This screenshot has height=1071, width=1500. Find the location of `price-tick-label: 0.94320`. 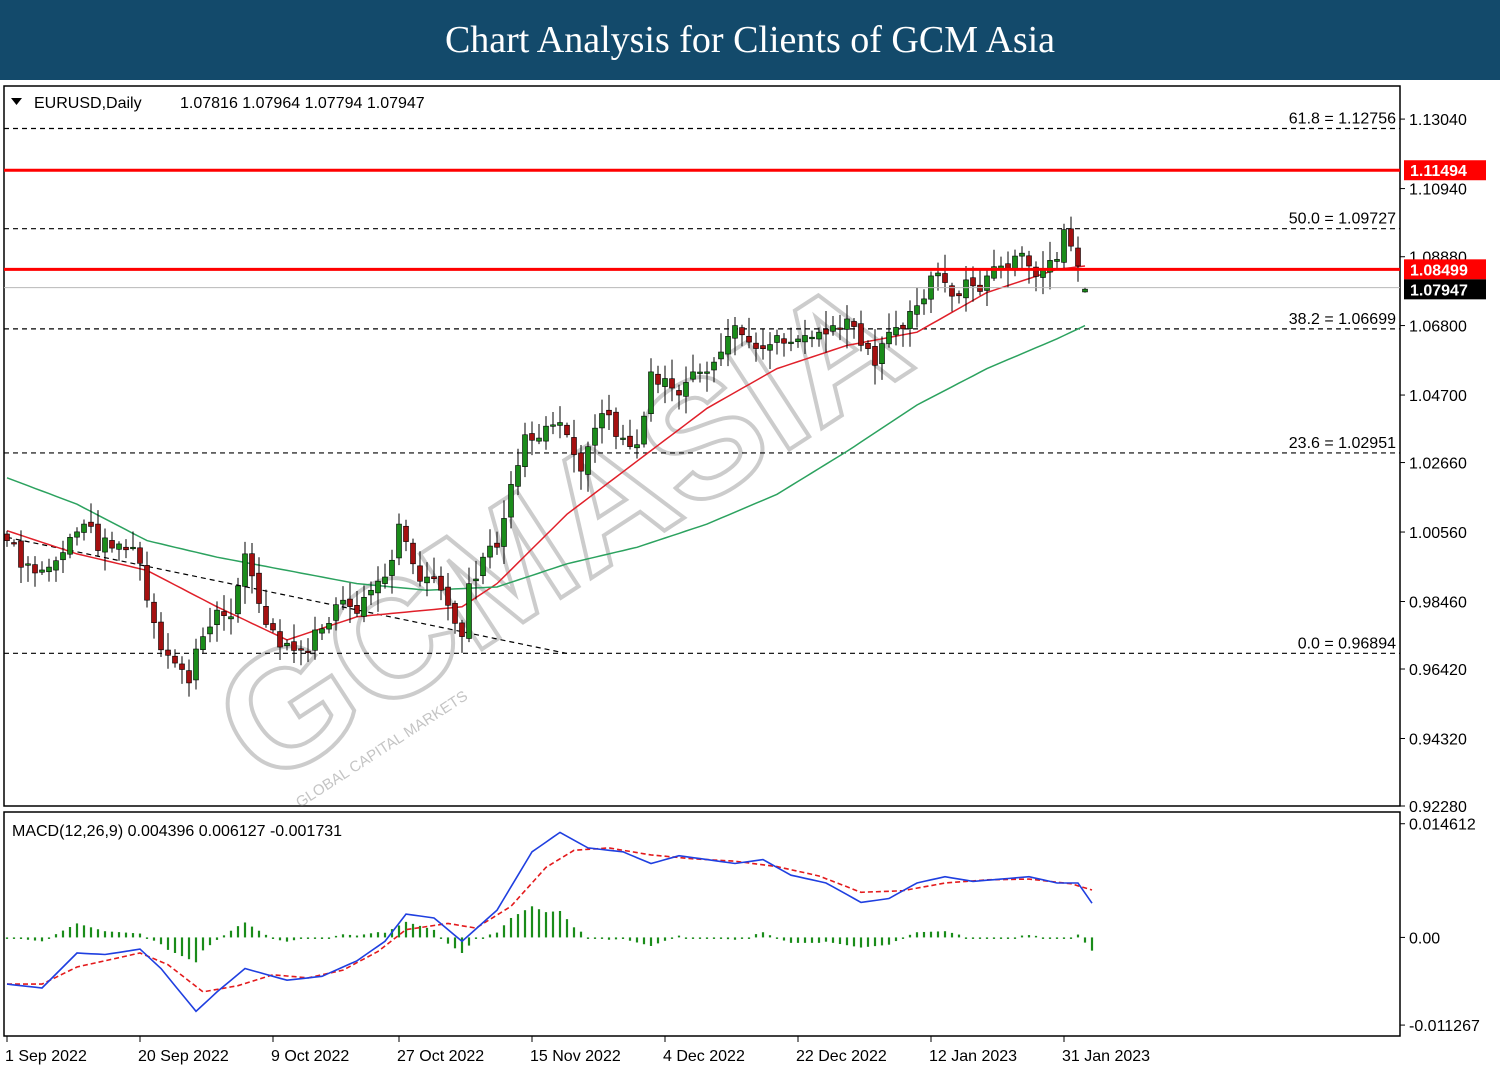

price-tick-label: 0.94320 is located at coordinates (1438, 740).